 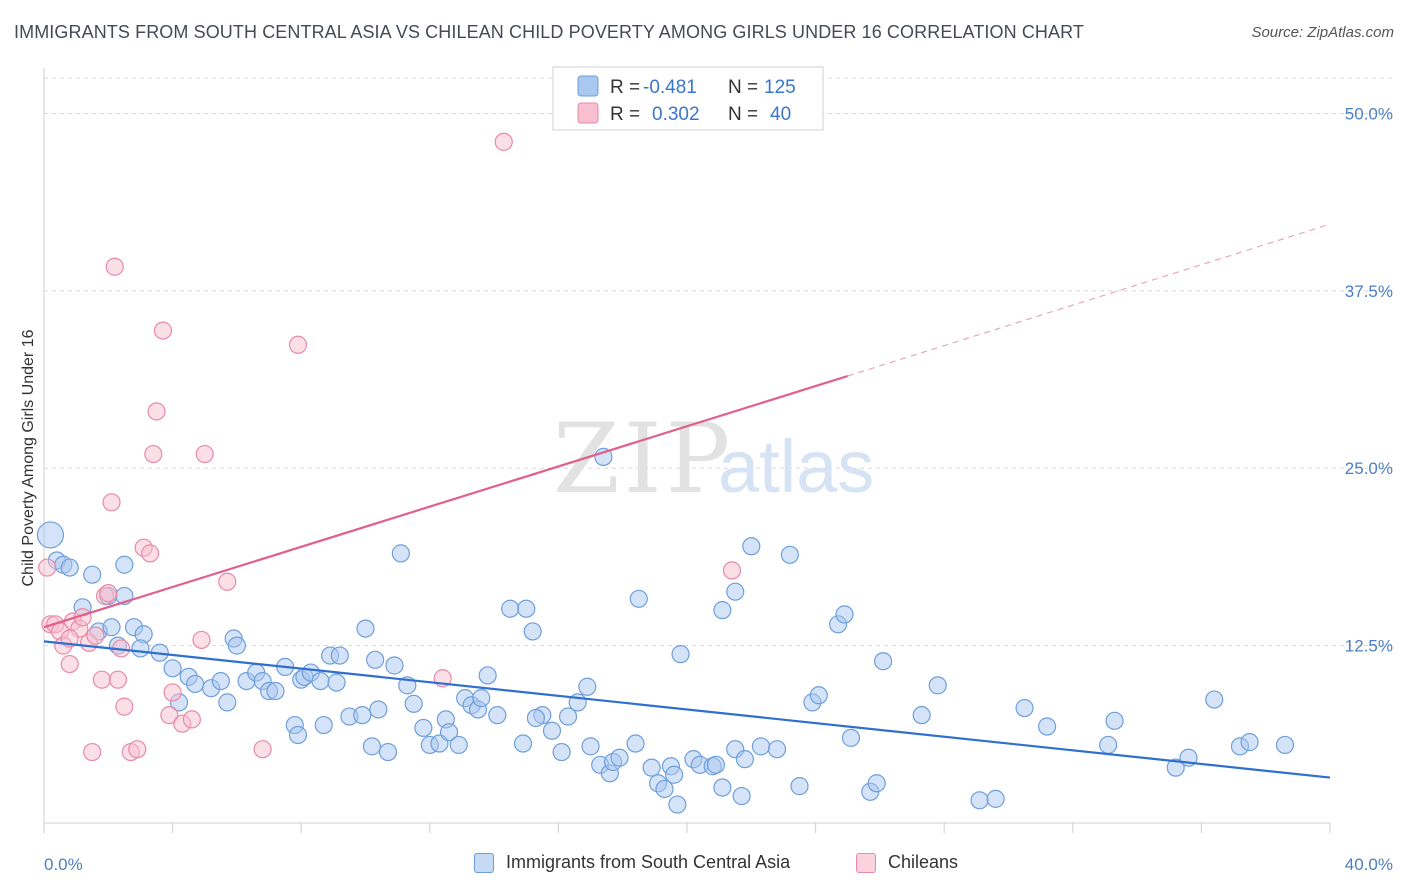 What do you see at coordinates (796, 466) in the screenshot?
I see `watermark-atlas: atlas` at bounding box center [796, 466].